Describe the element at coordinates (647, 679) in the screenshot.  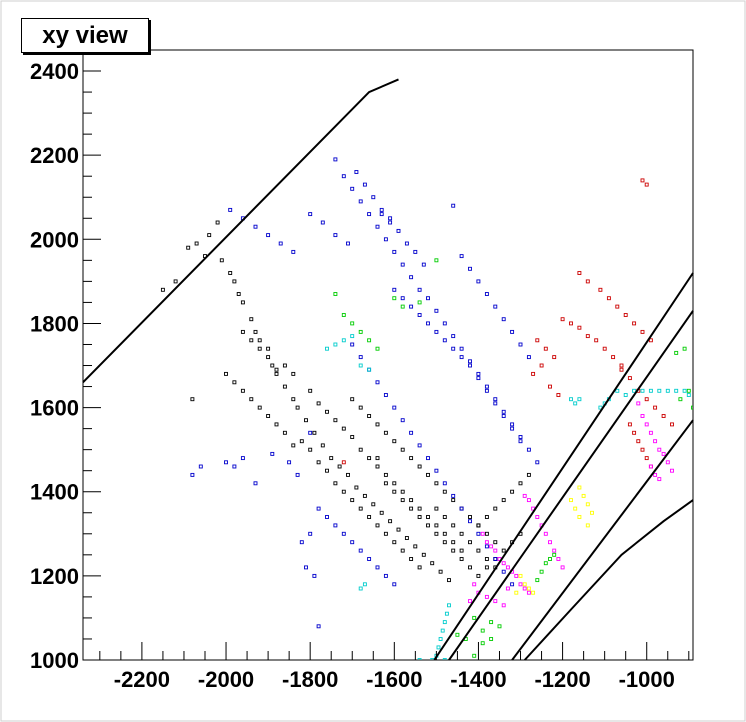
I see `x-tick-label: -1000` at that location.